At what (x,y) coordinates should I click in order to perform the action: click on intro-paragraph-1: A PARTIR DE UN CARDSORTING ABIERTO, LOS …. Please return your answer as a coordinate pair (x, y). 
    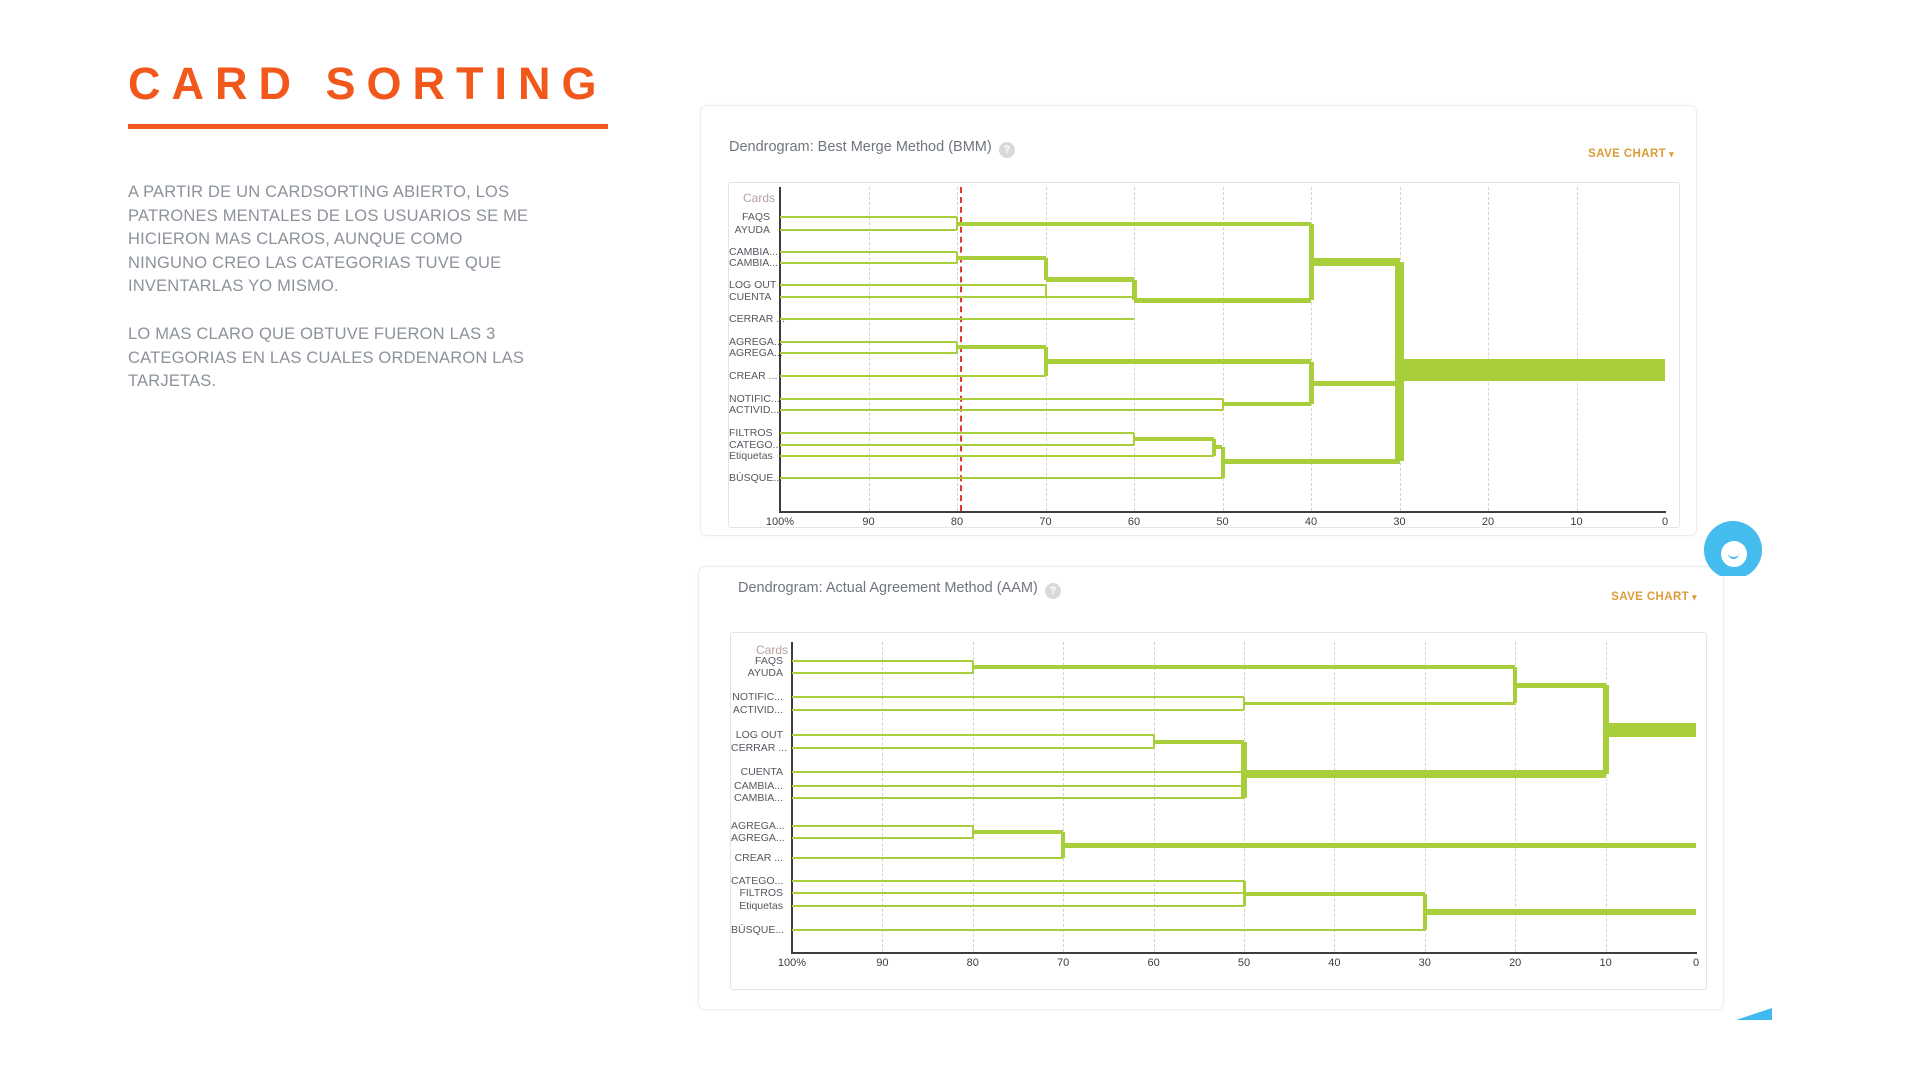
    Looking at the image, I should click on (328, 239).